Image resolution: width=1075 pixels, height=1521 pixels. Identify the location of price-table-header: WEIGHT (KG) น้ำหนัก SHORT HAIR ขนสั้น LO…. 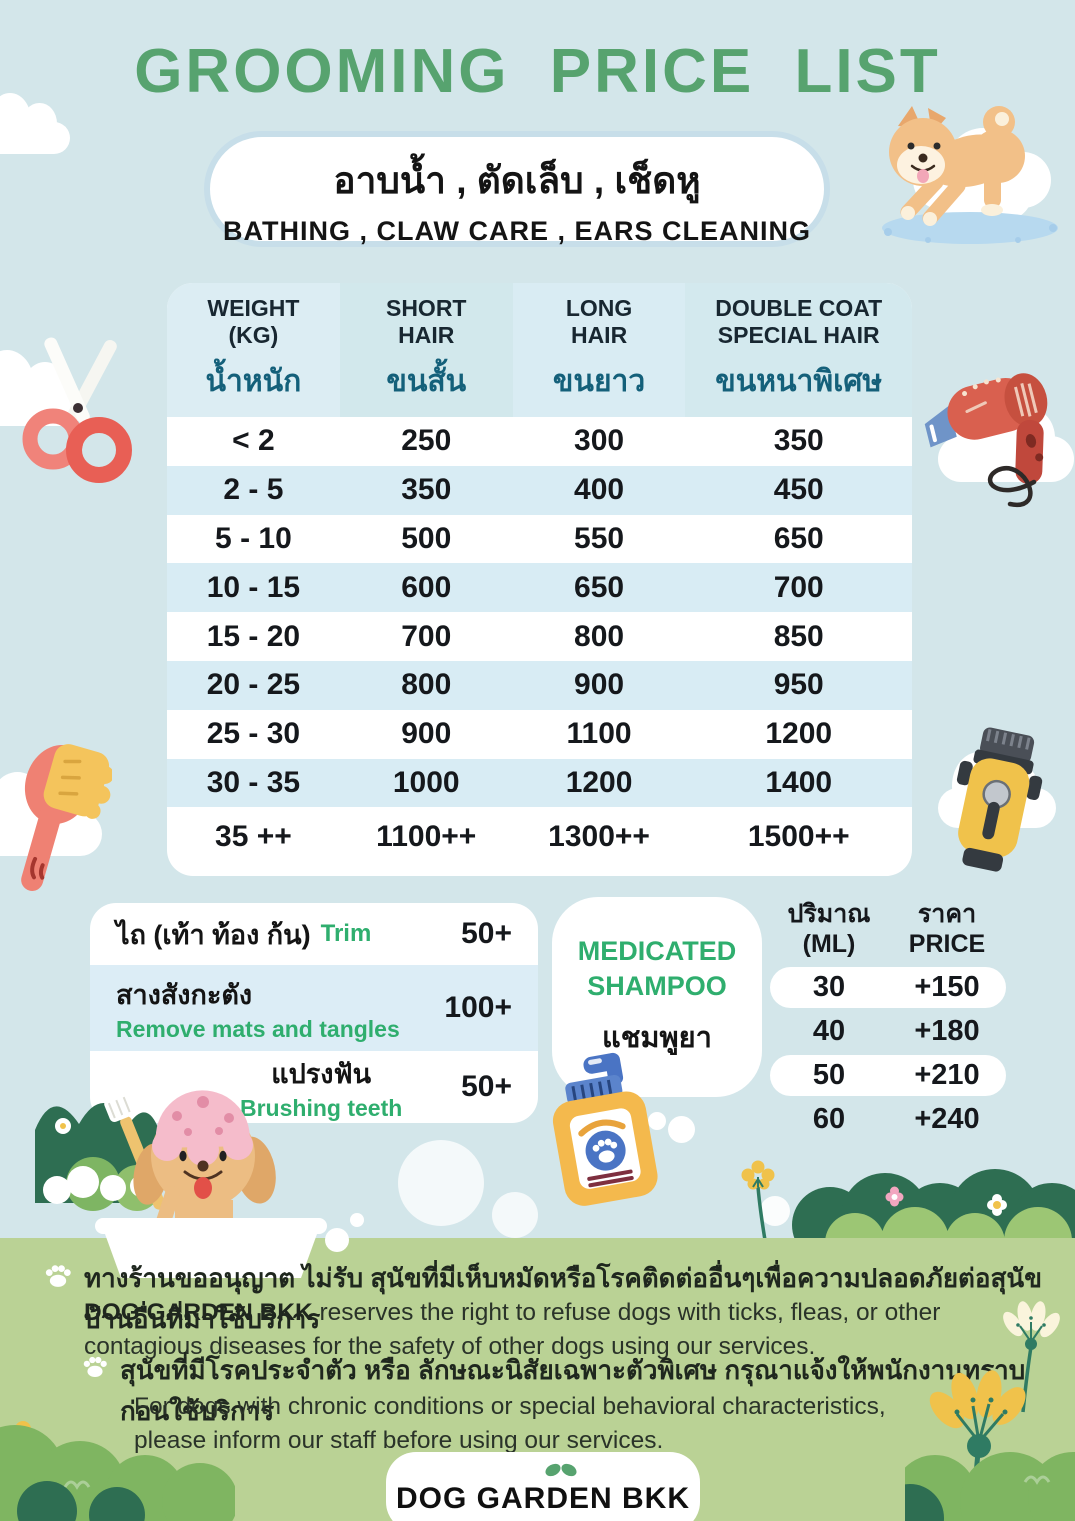
(539, 350).